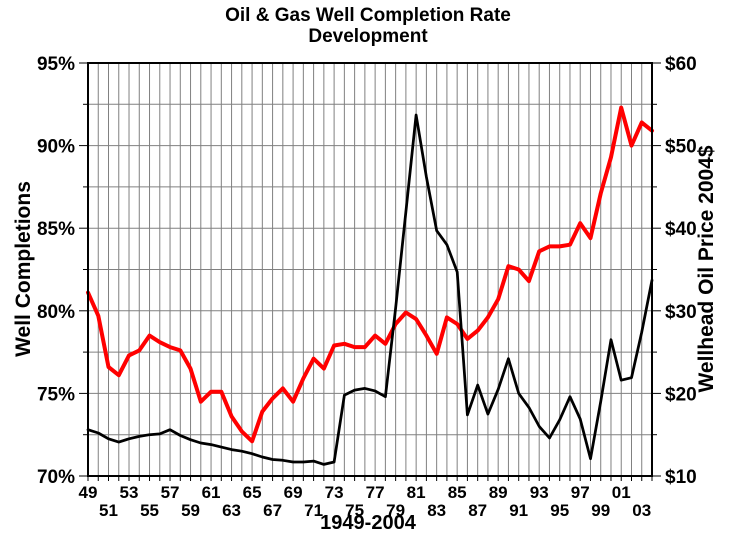  I want to click on x-tick-label: 93, so click(539, 492).